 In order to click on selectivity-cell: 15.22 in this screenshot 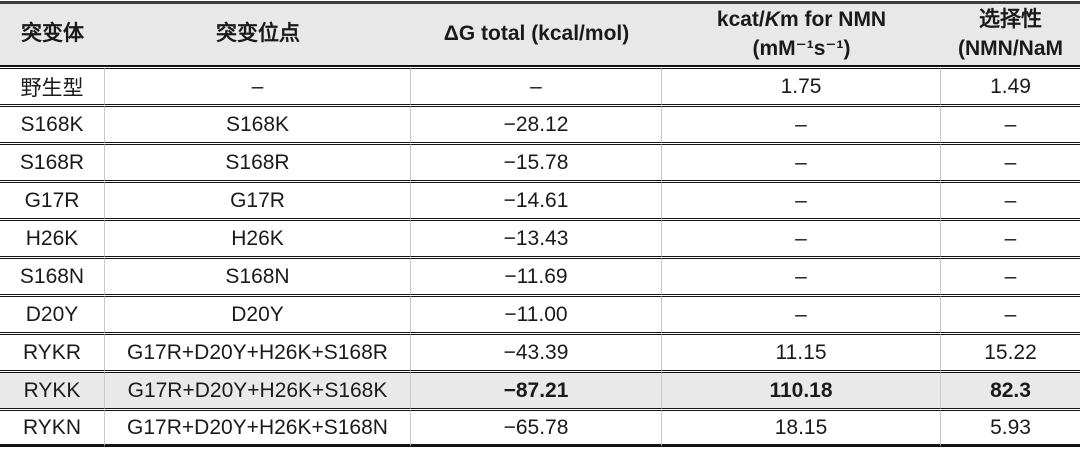, I will do `click(1010, 352)`.